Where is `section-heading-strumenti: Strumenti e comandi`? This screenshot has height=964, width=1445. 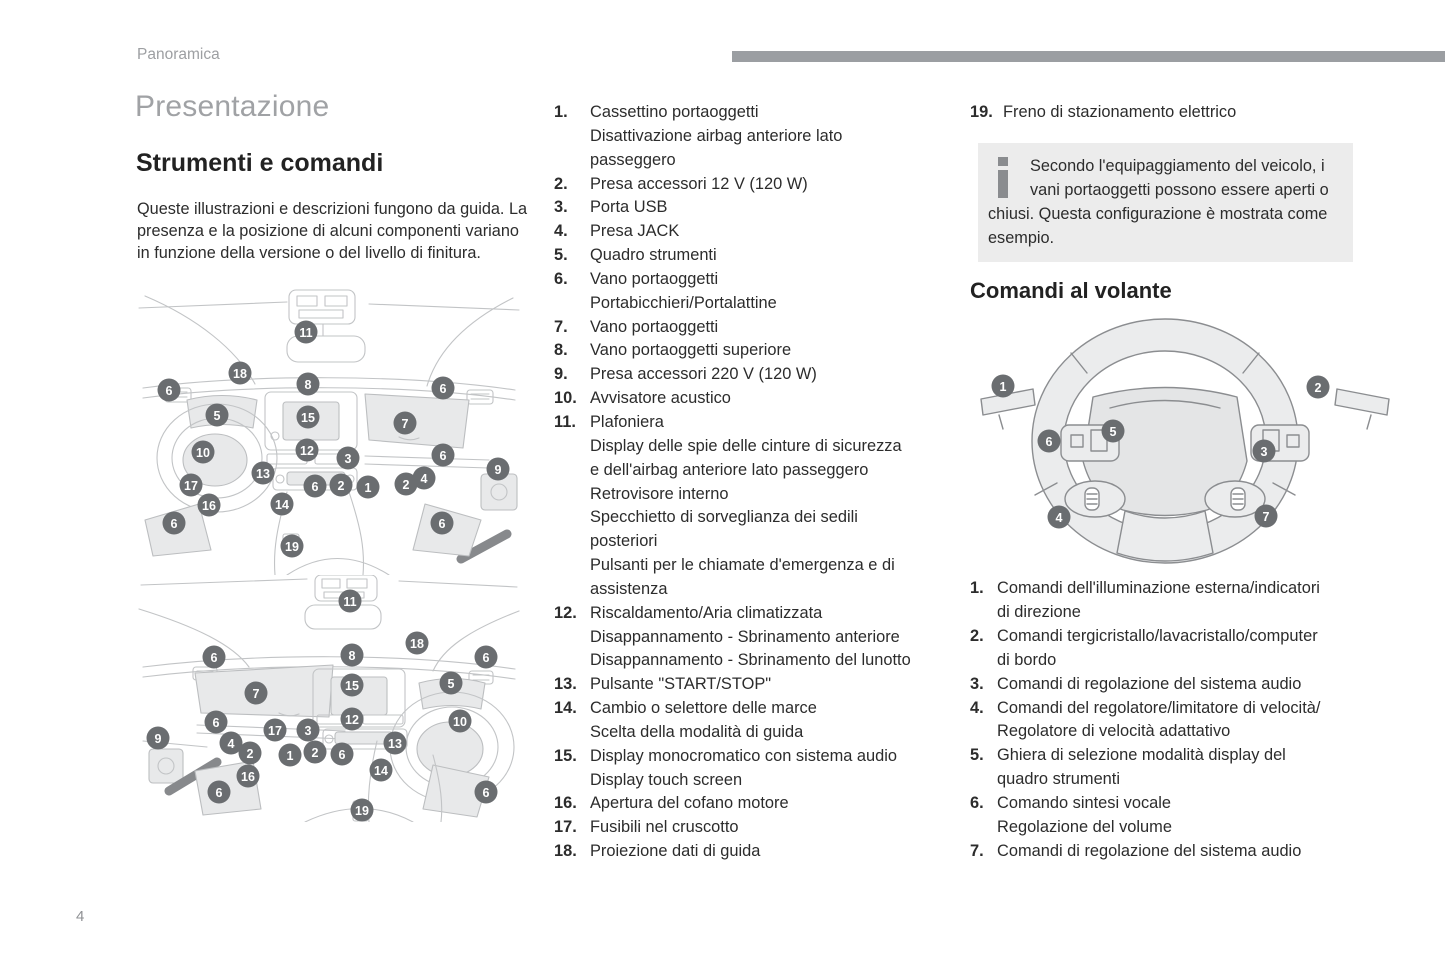
section-heading-strumenti: Strumenti e comandi is located at coordinates (260, 163).